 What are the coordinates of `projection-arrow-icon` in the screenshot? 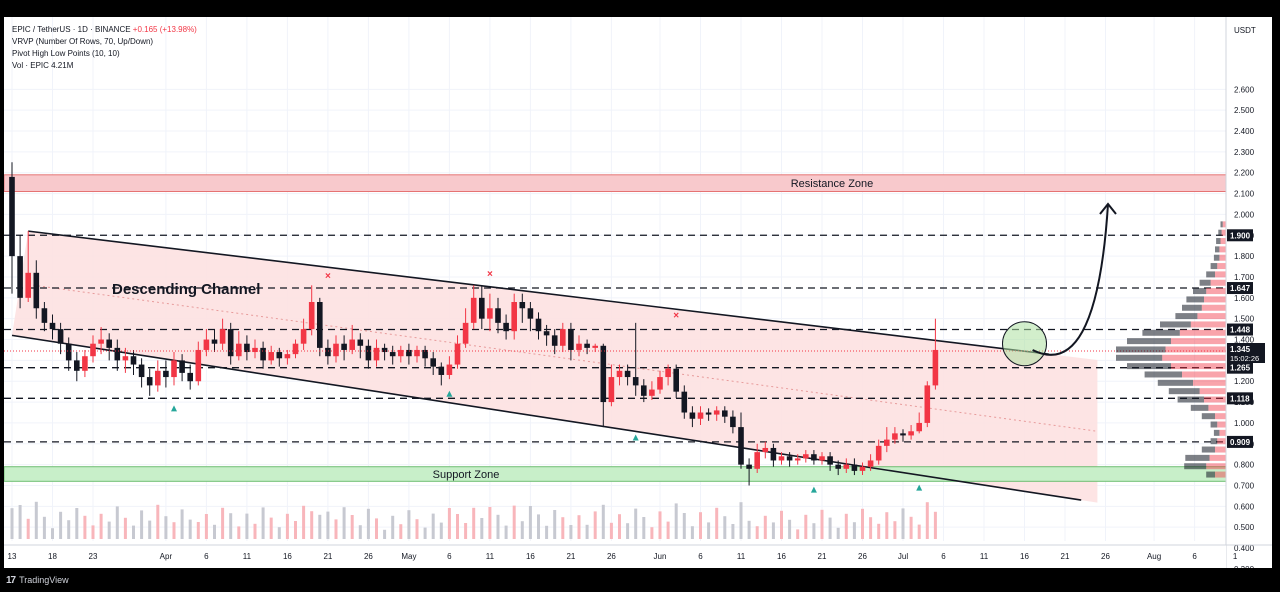 It's located at (1070, 279).